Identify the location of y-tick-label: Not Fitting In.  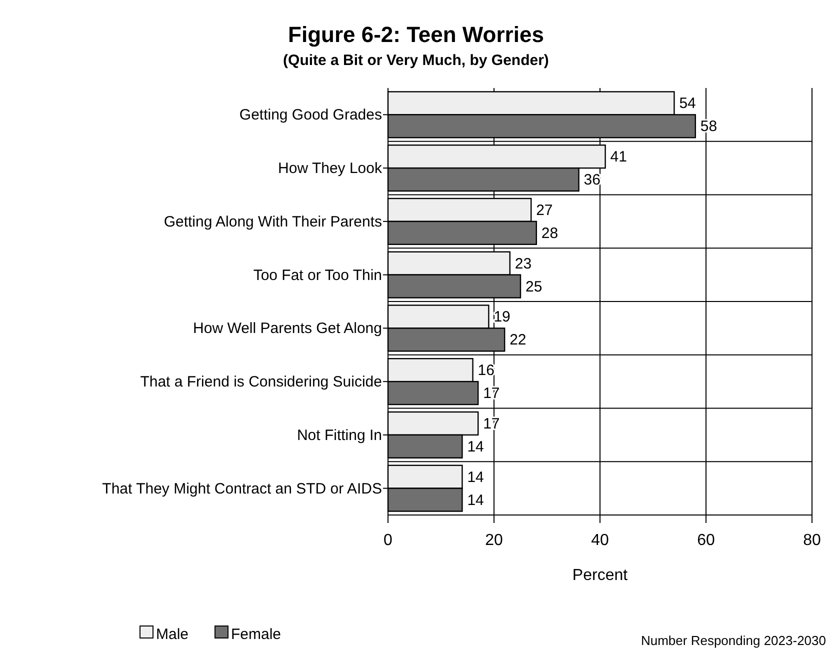
(339, 435).